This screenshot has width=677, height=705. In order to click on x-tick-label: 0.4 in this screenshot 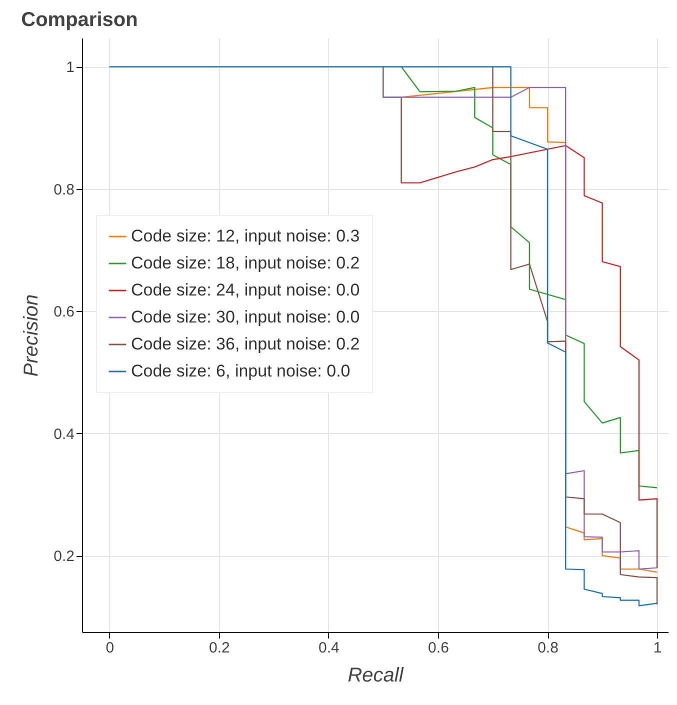, I will do `click(329, 648)`.